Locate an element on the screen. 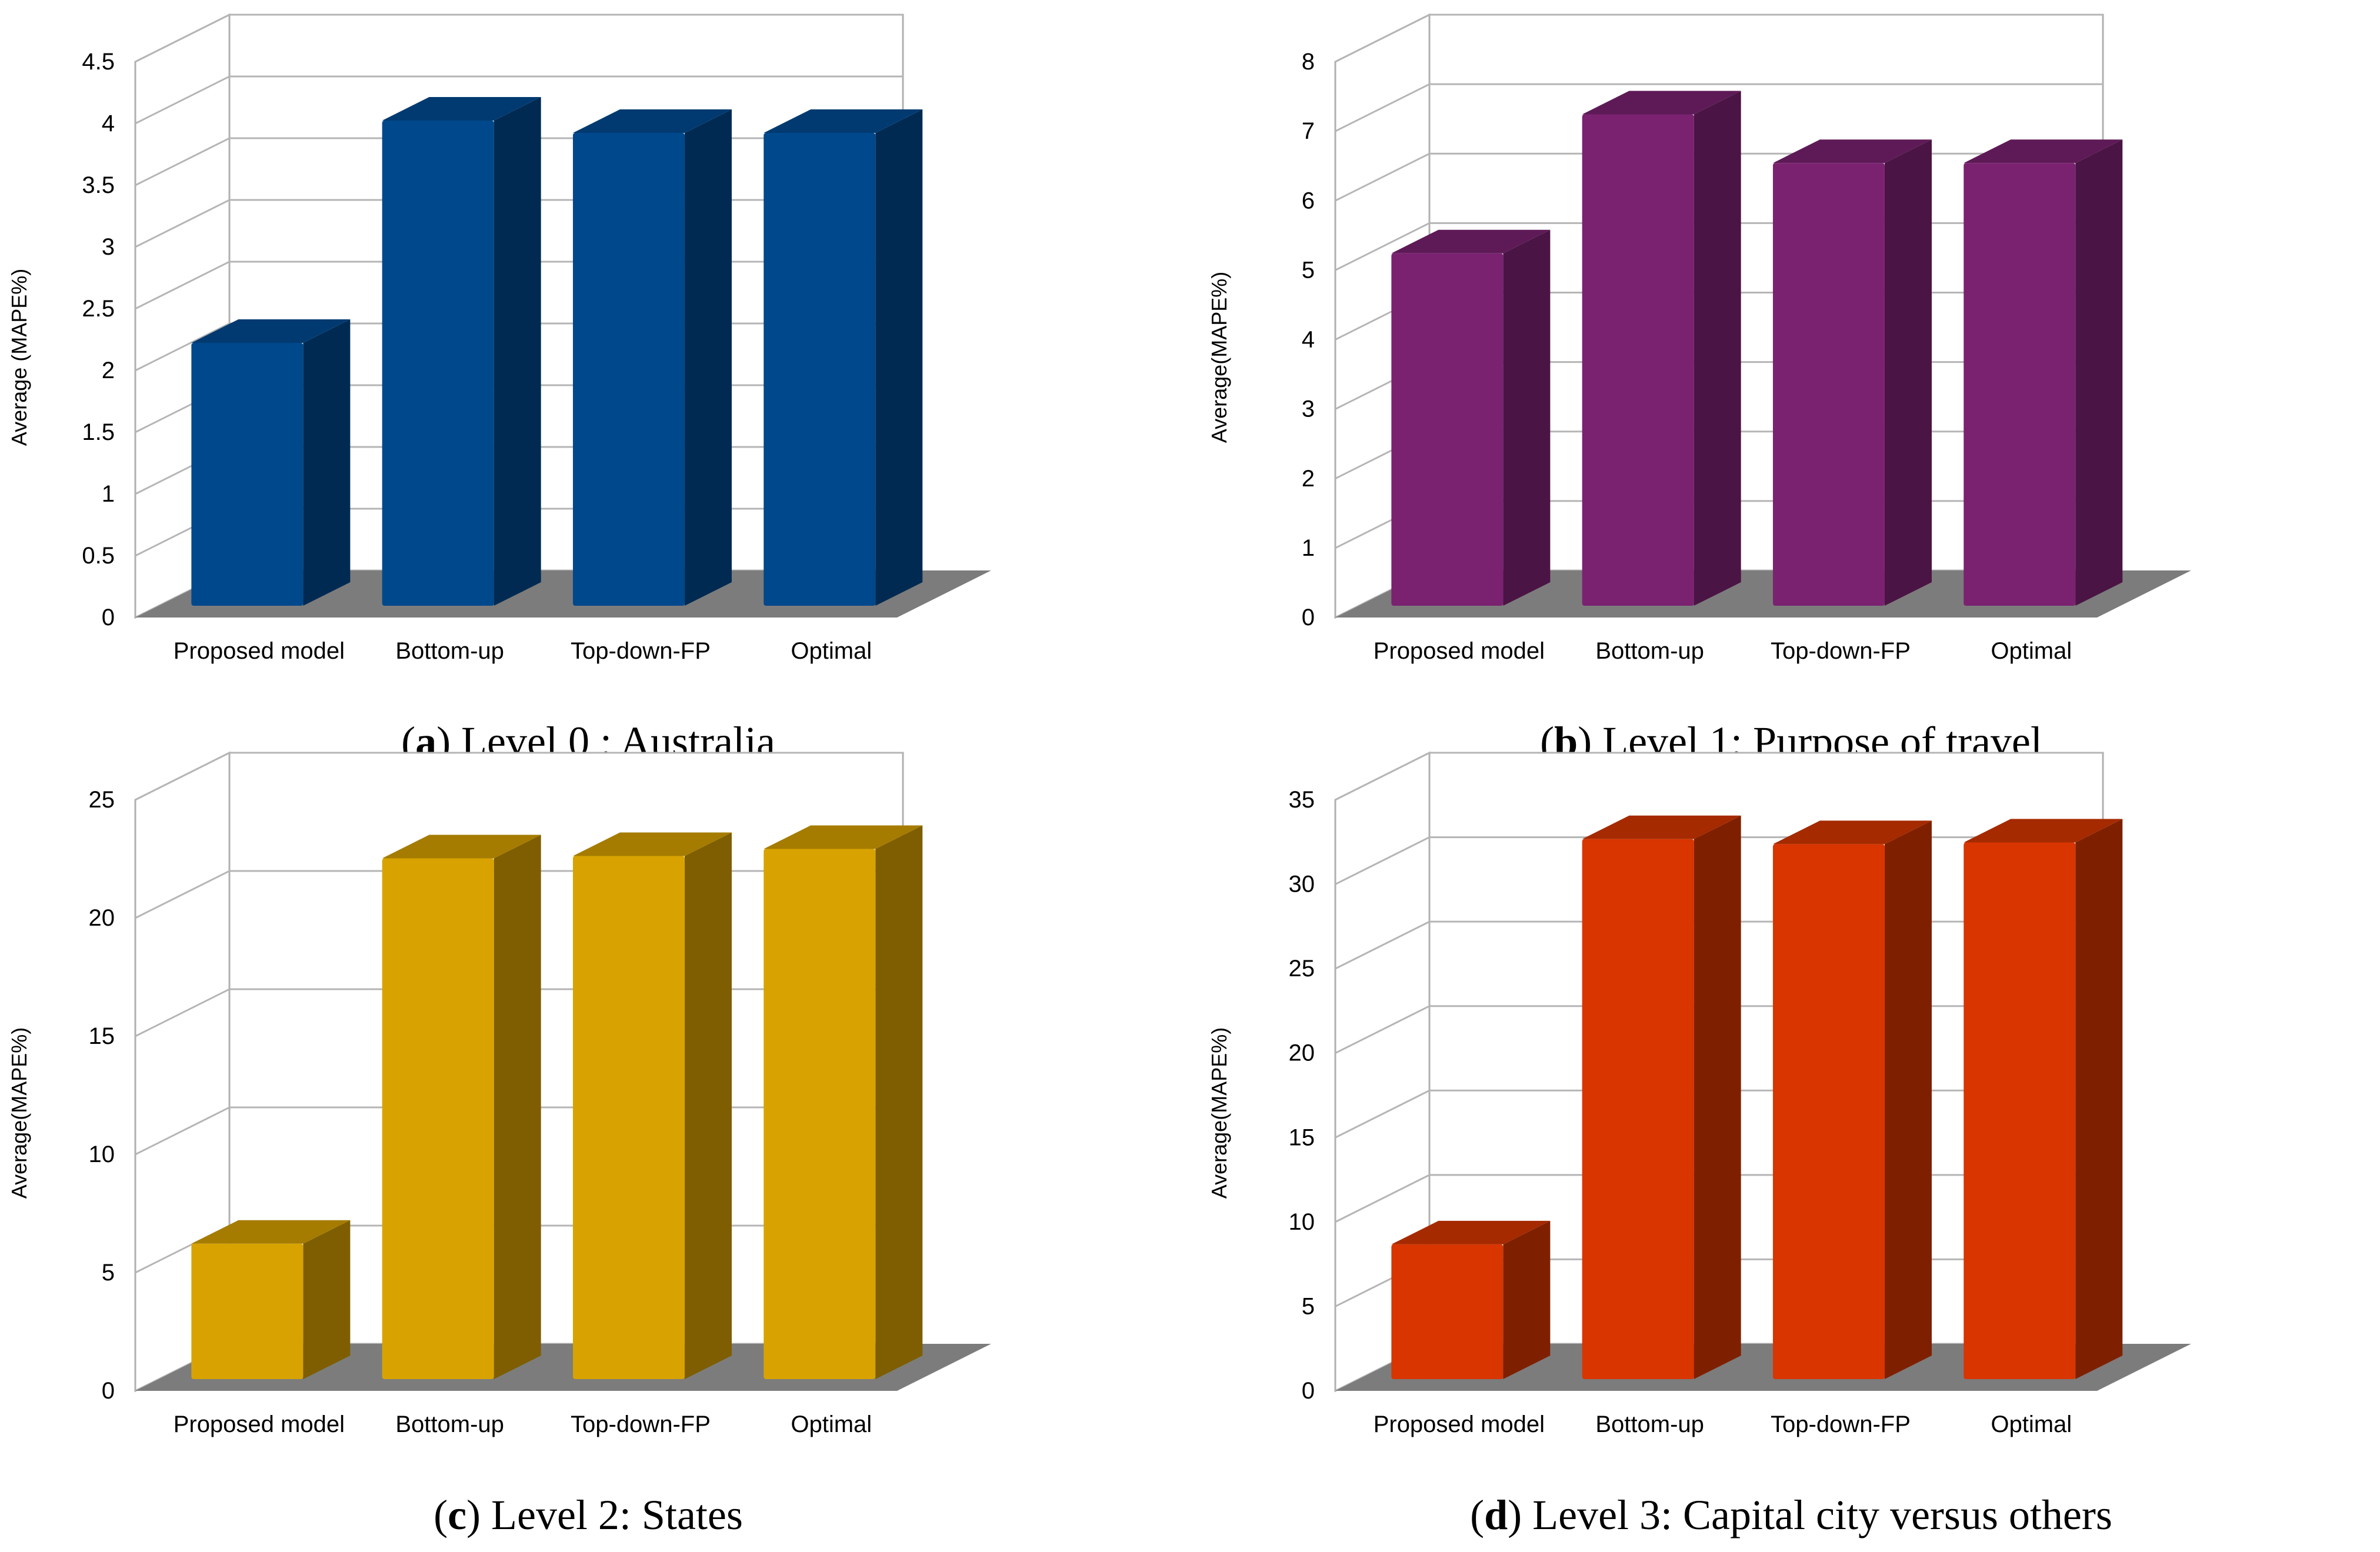 The width and height of the screenshot is (2380, 1552). panel-letter: c is located at coordinates (457, 1514).